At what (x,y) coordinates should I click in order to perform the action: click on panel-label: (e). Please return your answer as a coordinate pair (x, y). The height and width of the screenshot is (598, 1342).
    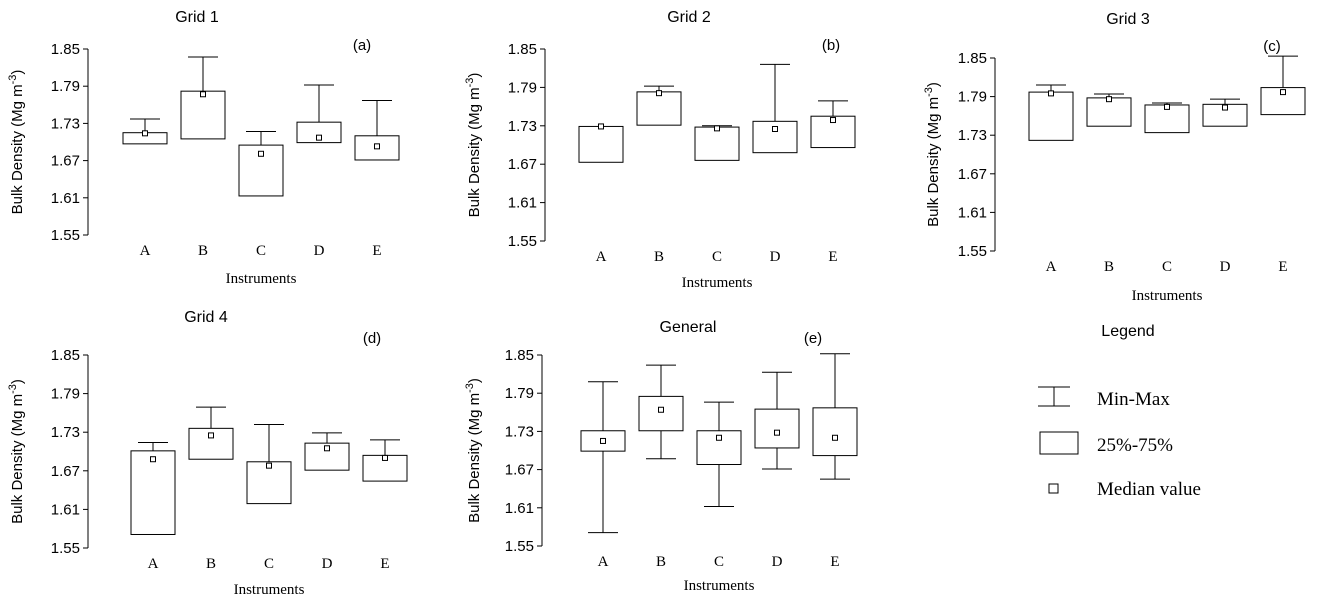
    Looking at the image, I should click on (813, 338).